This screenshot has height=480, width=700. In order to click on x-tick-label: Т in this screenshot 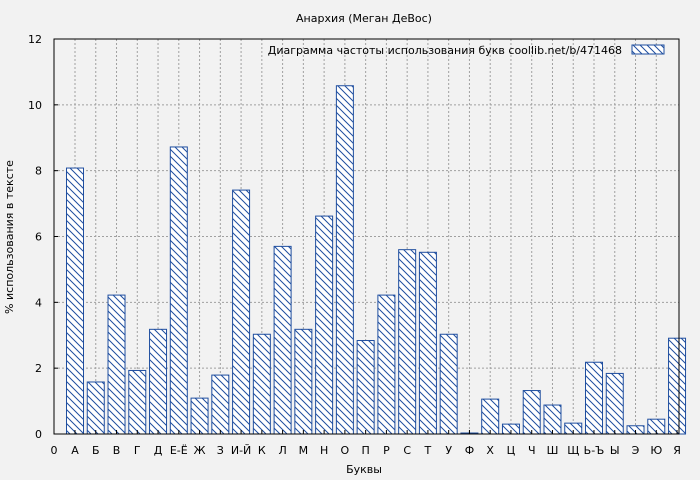, I will do `click(428, 450)`.